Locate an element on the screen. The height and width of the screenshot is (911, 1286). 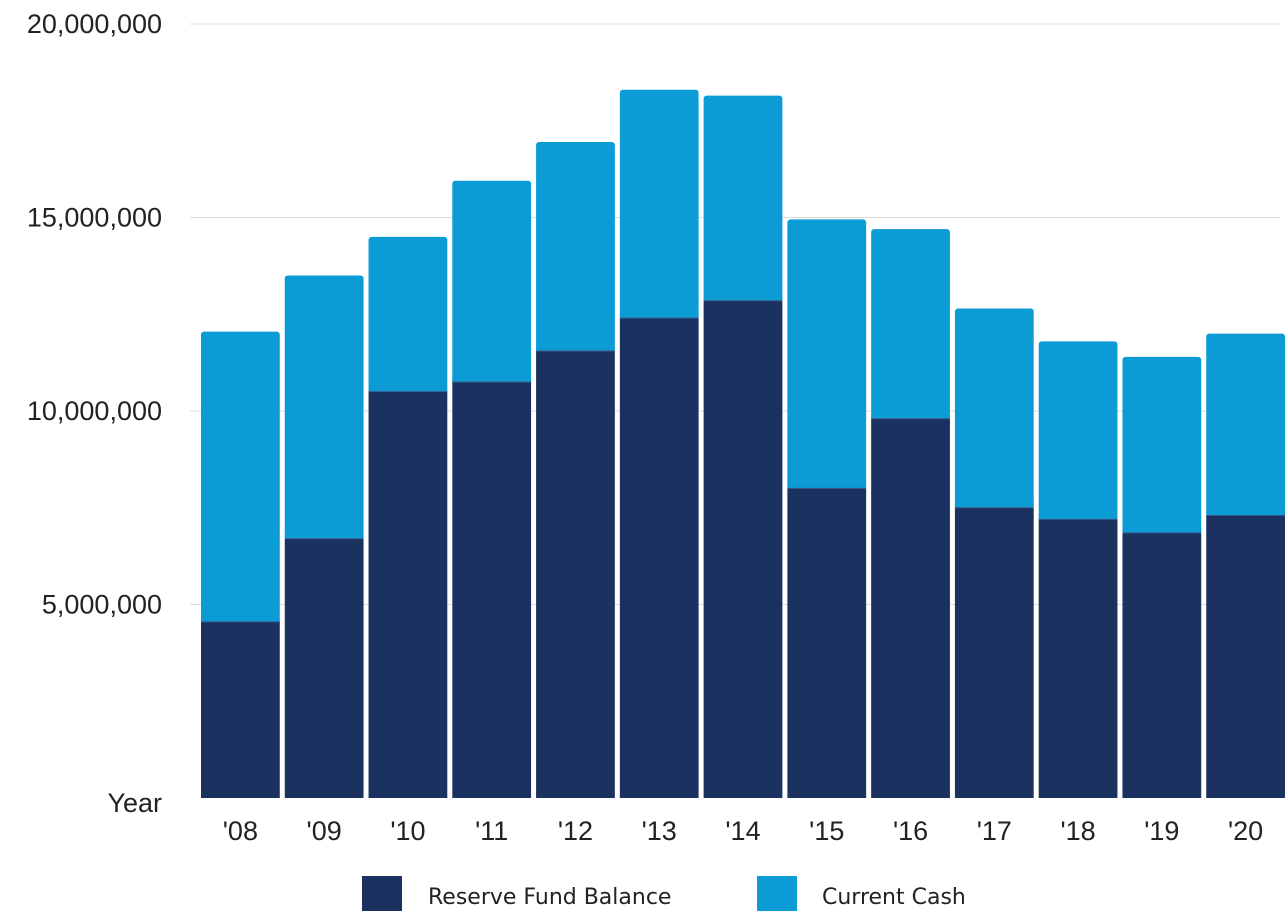
x-tick-label: '09 is located at coordinates (324, 831).